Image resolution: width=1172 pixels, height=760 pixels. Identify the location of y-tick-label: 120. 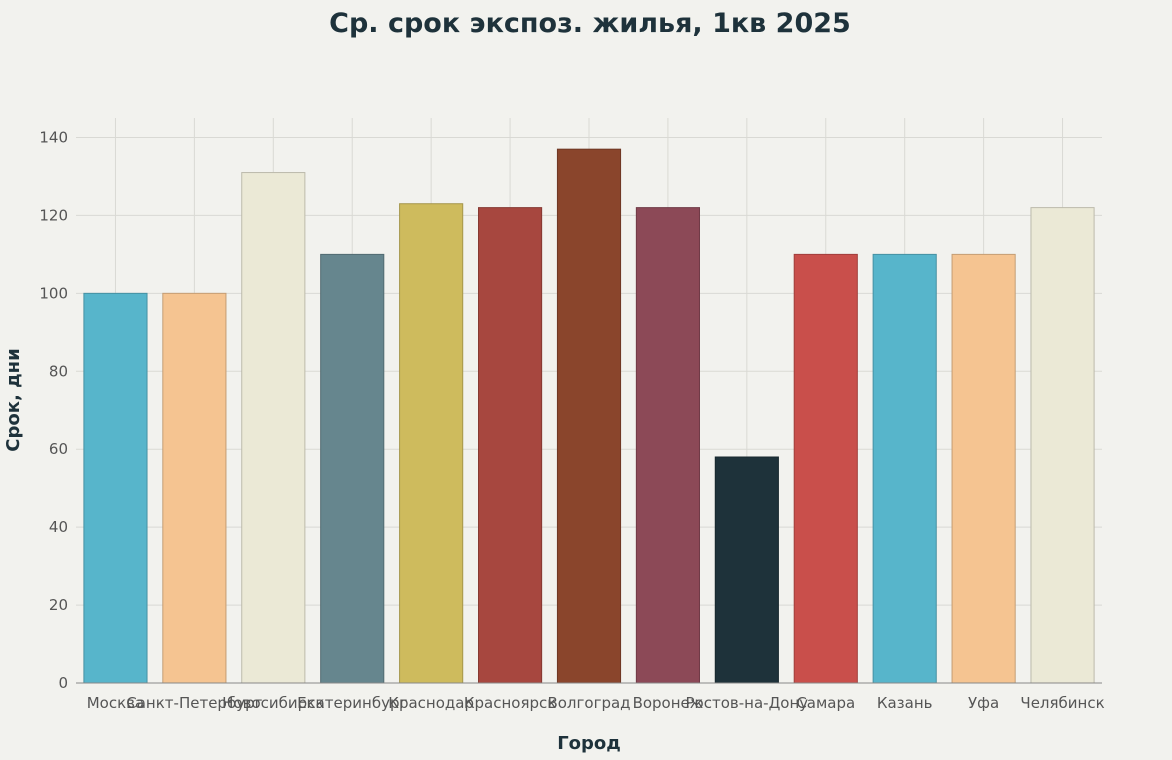
(53, 215).